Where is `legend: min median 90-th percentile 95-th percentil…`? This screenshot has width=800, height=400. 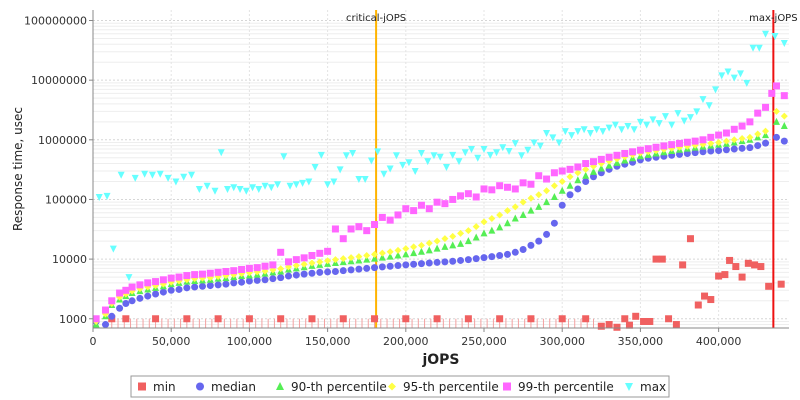
legend: min median 90-th percentile 95-th percentil… is located at coordinates (400, 386).